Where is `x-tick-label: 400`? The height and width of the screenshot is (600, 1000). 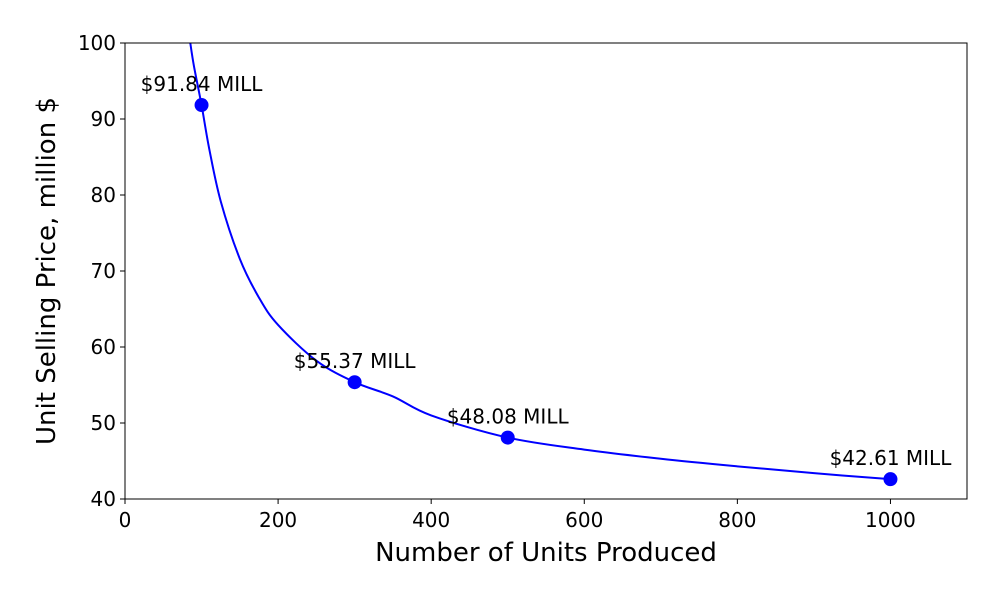 x-tick-label: 400 is located at coordinates (431, 520).